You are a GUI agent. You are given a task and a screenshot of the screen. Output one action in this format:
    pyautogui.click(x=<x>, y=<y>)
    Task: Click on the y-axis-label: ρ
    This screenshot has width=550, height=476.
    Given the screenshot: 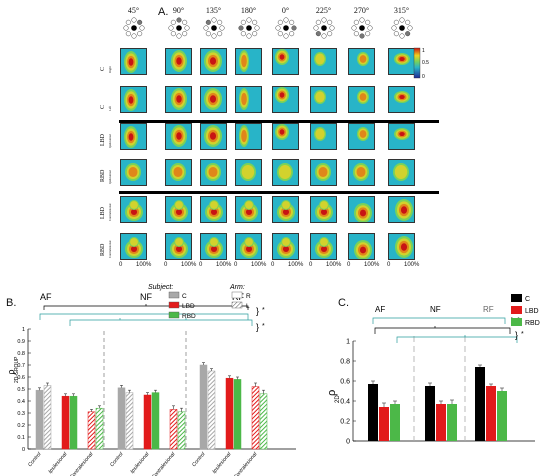 What is the action you would take?
    pyautogui.click(x=11, y=371)
    